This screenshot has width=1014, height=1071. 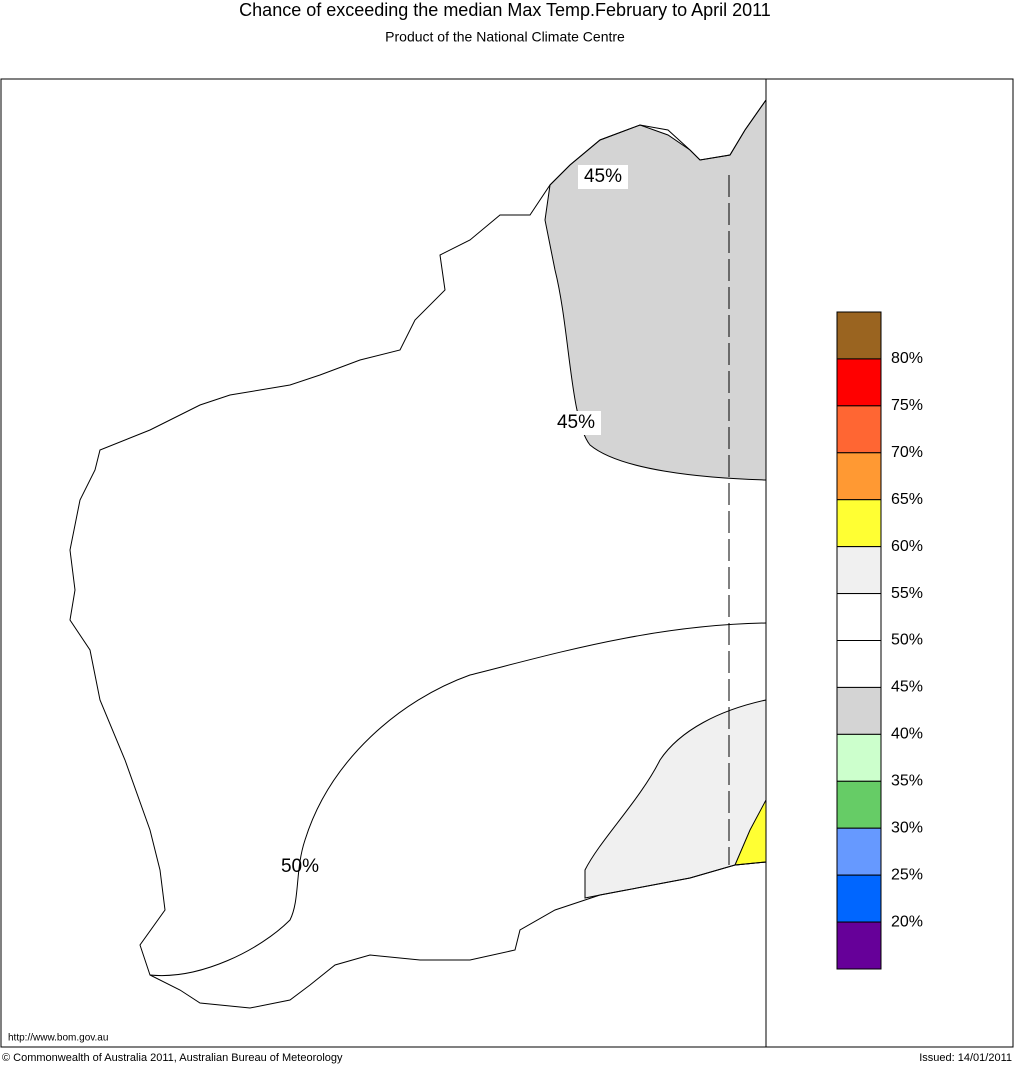 I want to click on legend-label: 25%, so click(x=907, y=874).